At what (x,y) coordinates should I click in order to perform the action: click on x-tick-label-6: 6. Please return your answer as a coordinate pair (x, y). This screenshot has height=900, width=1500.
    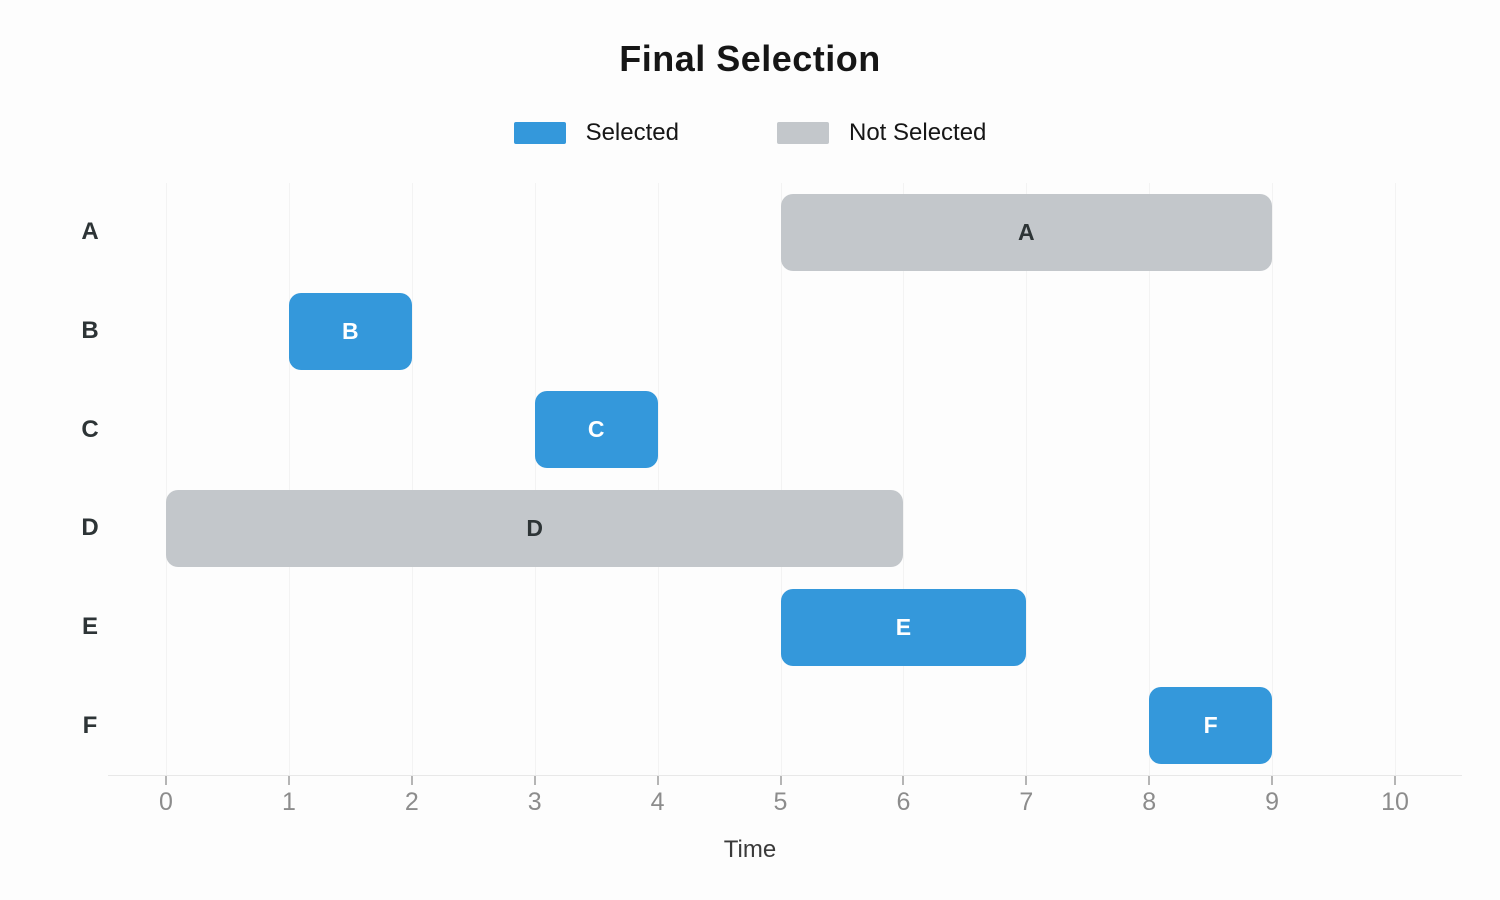
    Looking at the image, I should click on (903, 802).